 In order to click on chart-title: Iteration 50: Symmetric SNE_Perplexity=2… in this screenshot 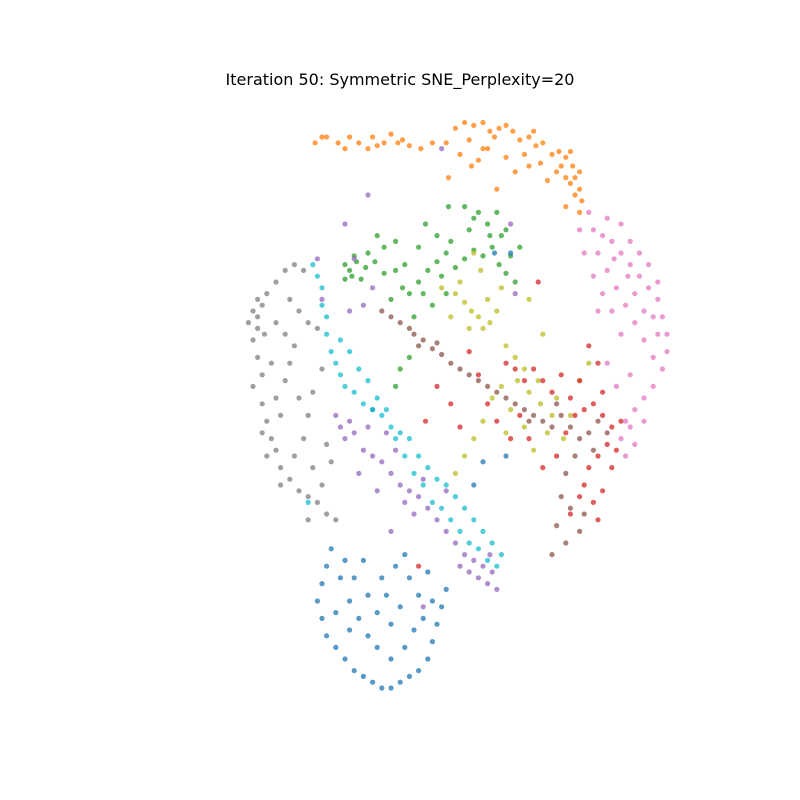, I will do `click(400, 79)`.